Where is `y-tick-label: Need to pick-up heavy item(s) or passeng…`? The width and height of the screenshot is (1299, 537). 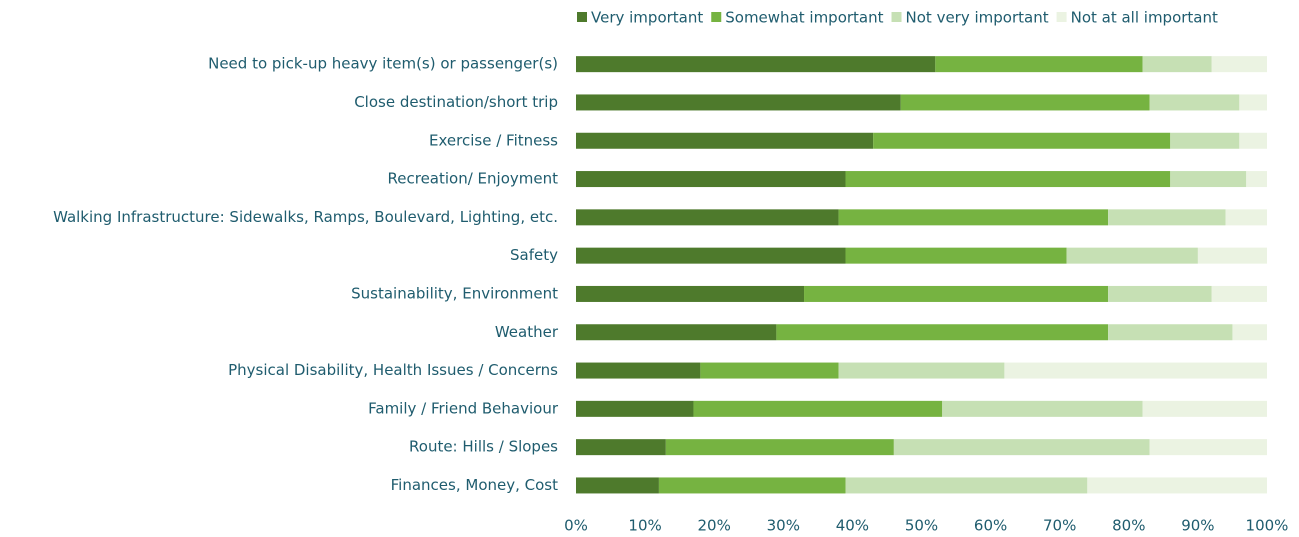 y-tick-label: Need to pick-up heavy item(s) or passeng… is located at coordinates (383, 64).